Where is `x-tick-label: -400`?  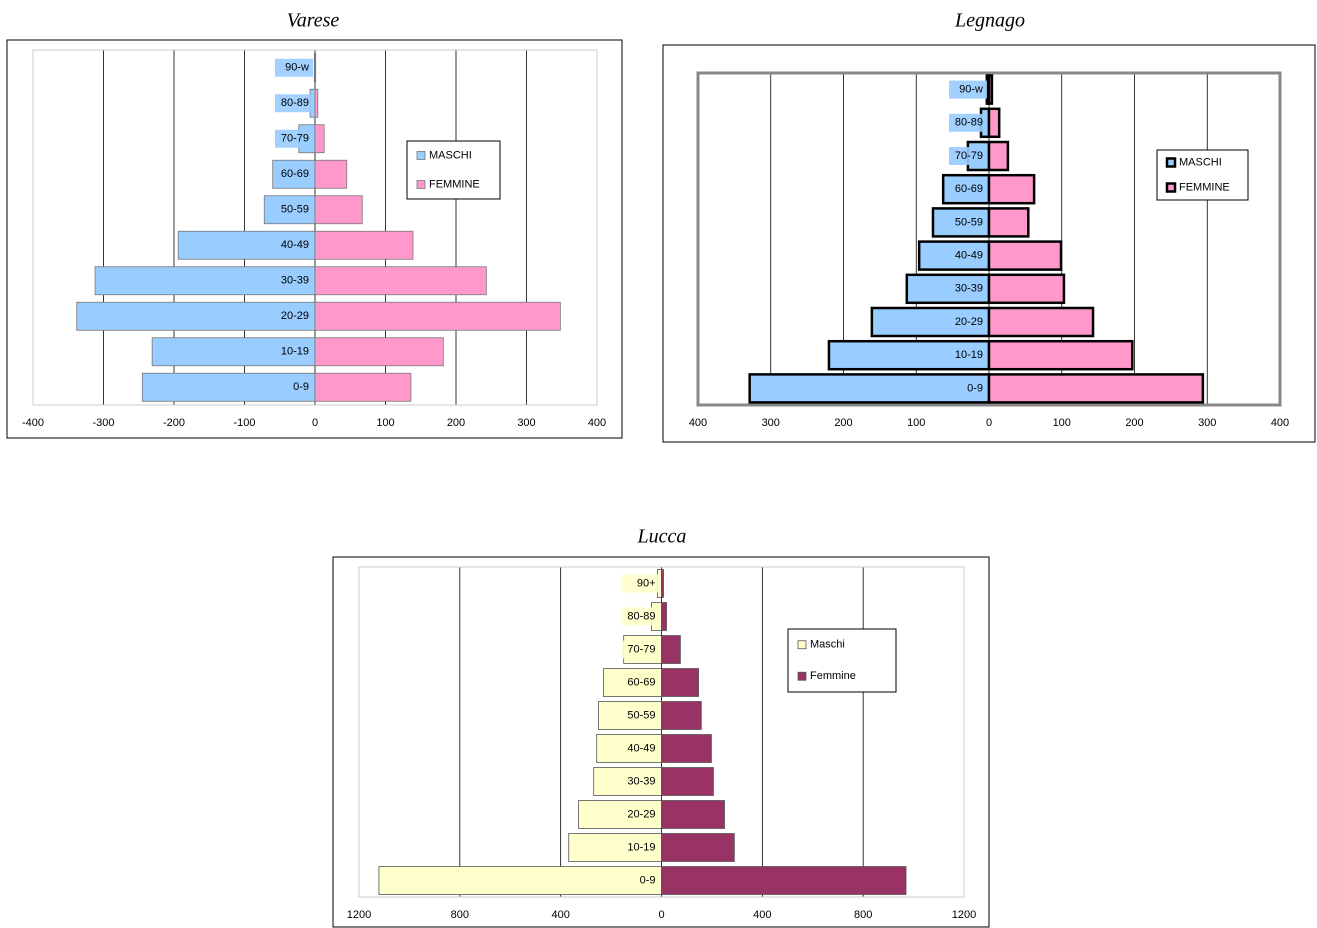
x-tick-label: -400 is located at coordinates (33, 423).